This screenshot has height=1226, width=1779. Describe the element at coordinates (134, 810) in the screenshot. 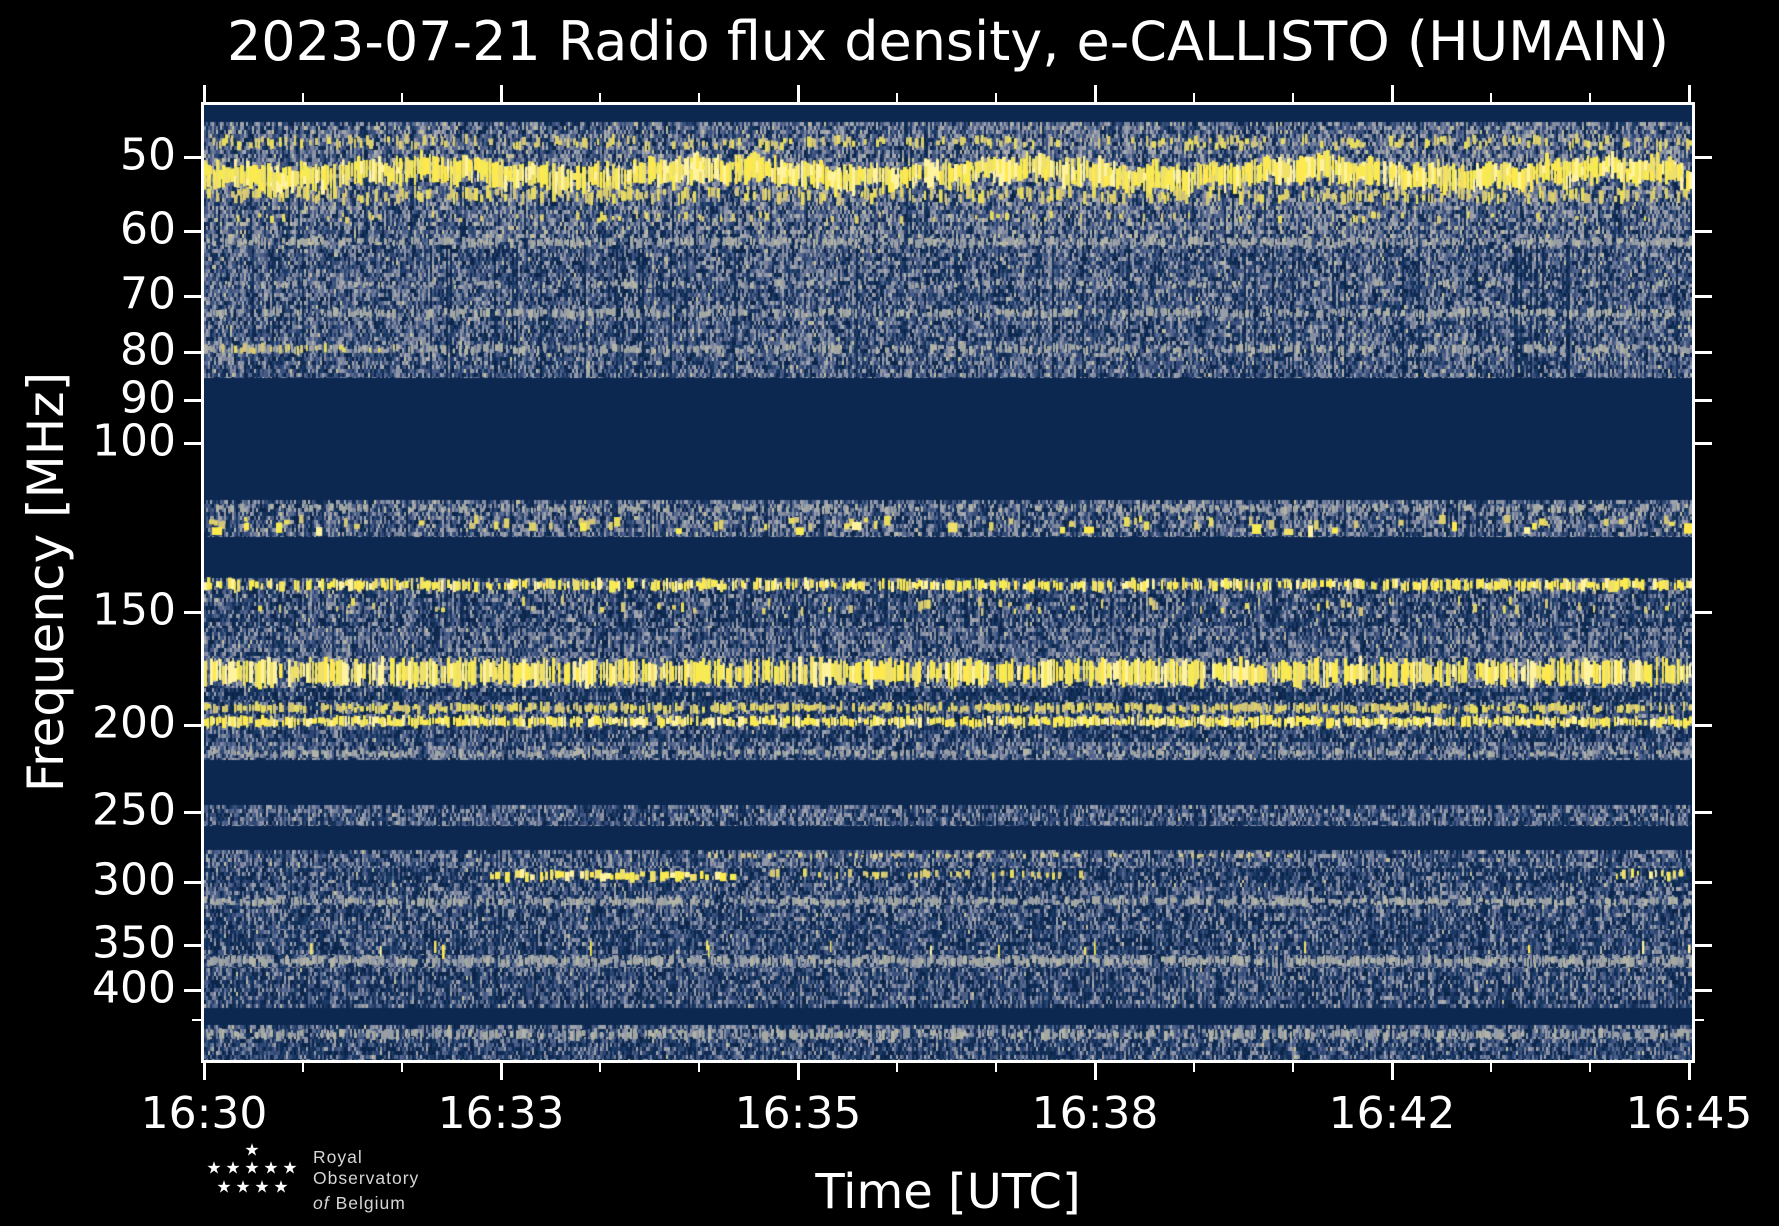

I see `y-tick-label: 250` at that location.